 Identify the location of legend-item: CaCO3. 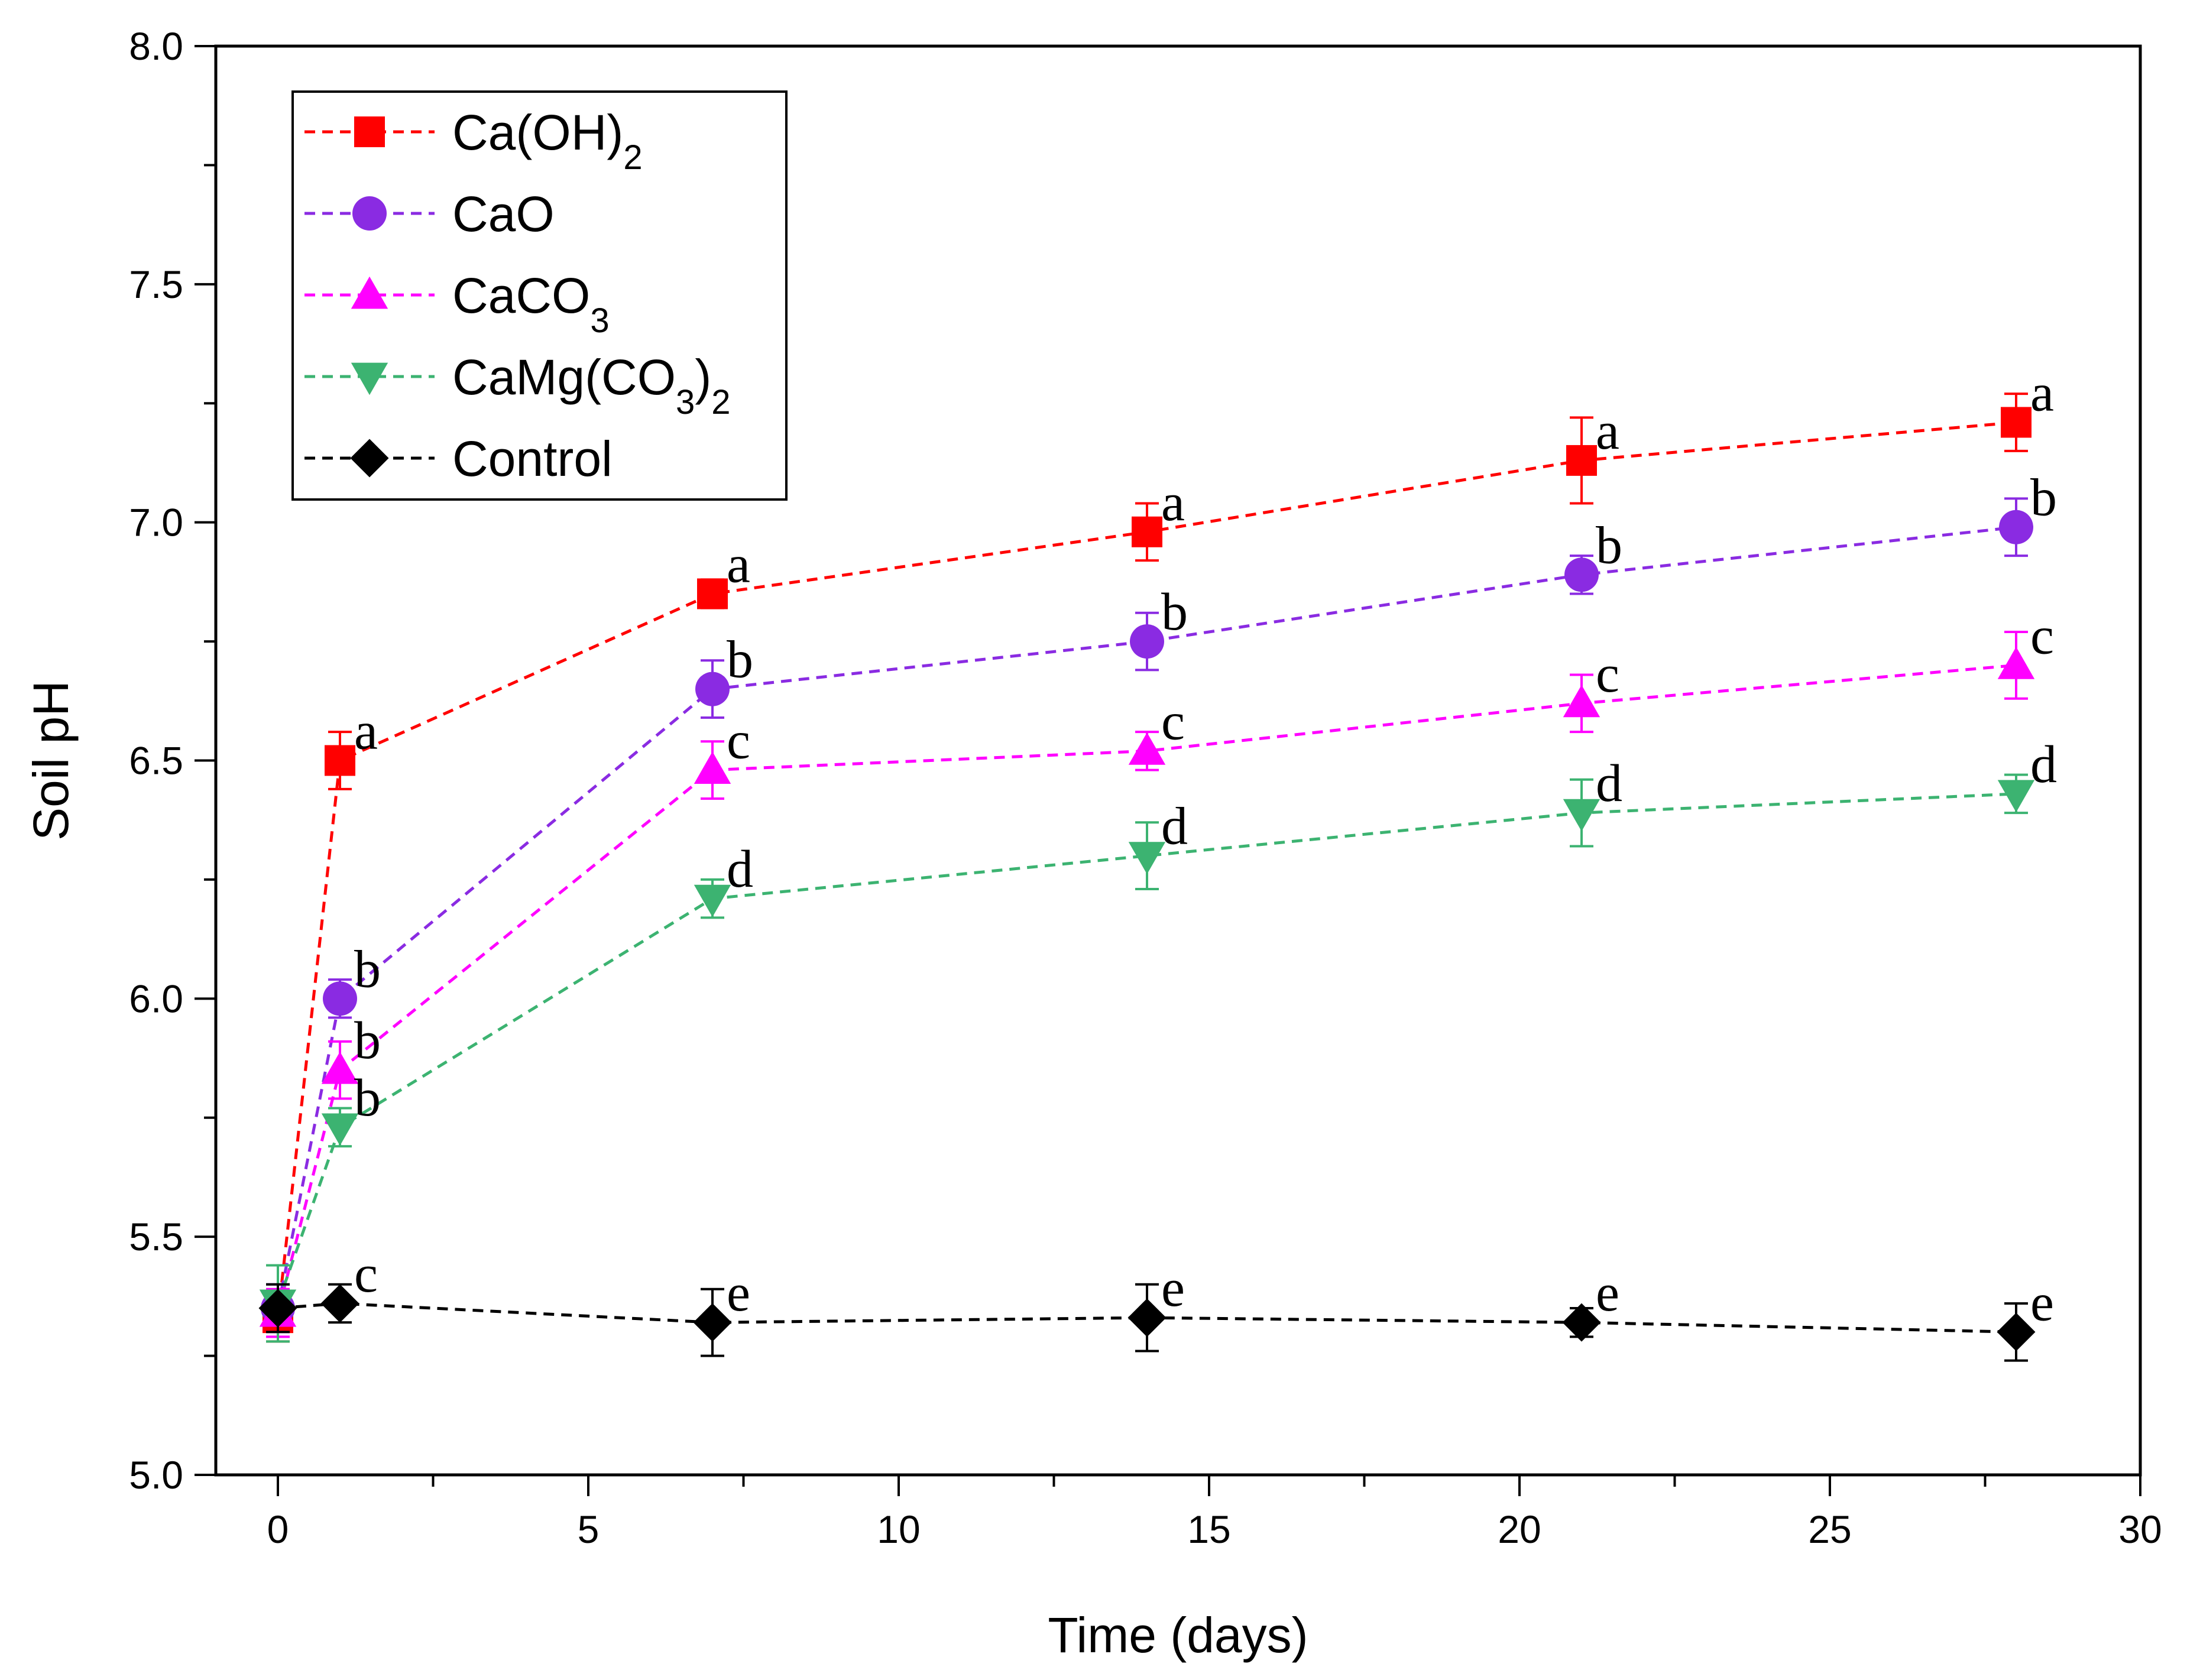
(457, 304).